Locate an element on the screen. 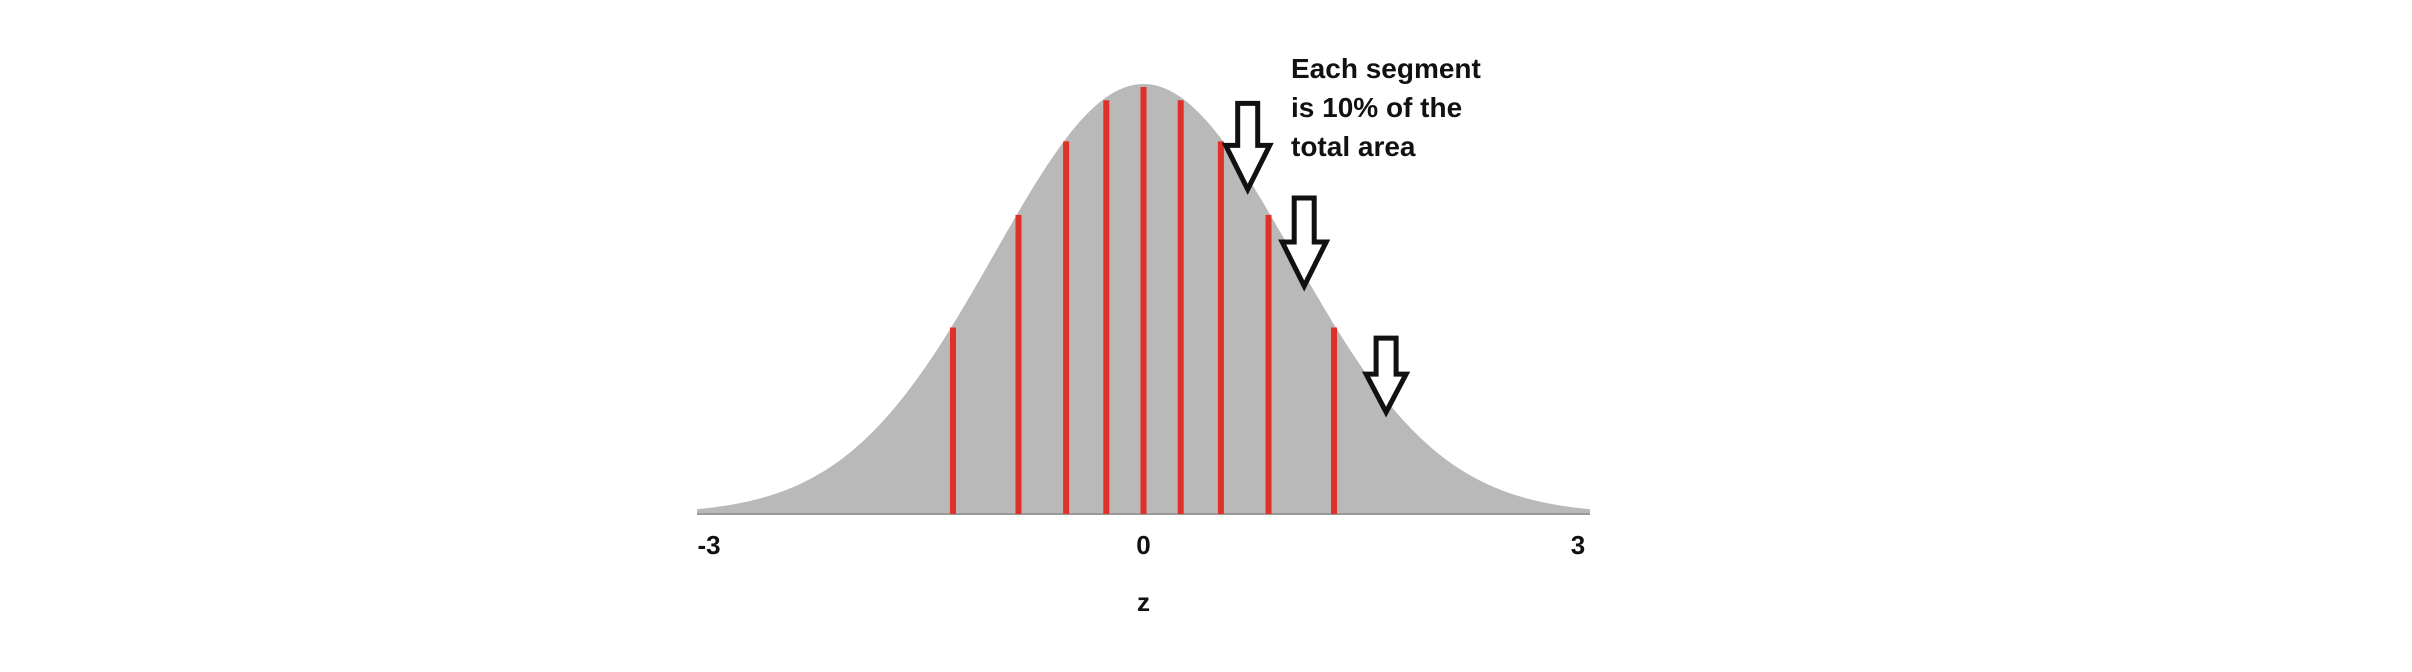  annotation-line-3: total area is located at coordinates (1353, 146).